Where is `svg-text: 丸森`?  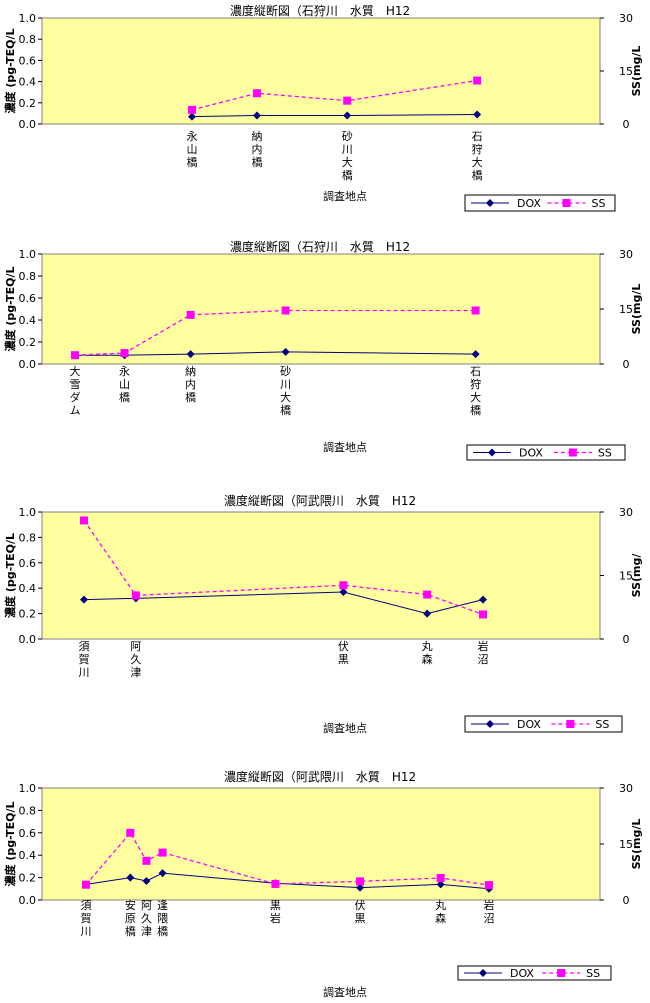 svg-text: 丸森 is located at coordinates (440, 912).